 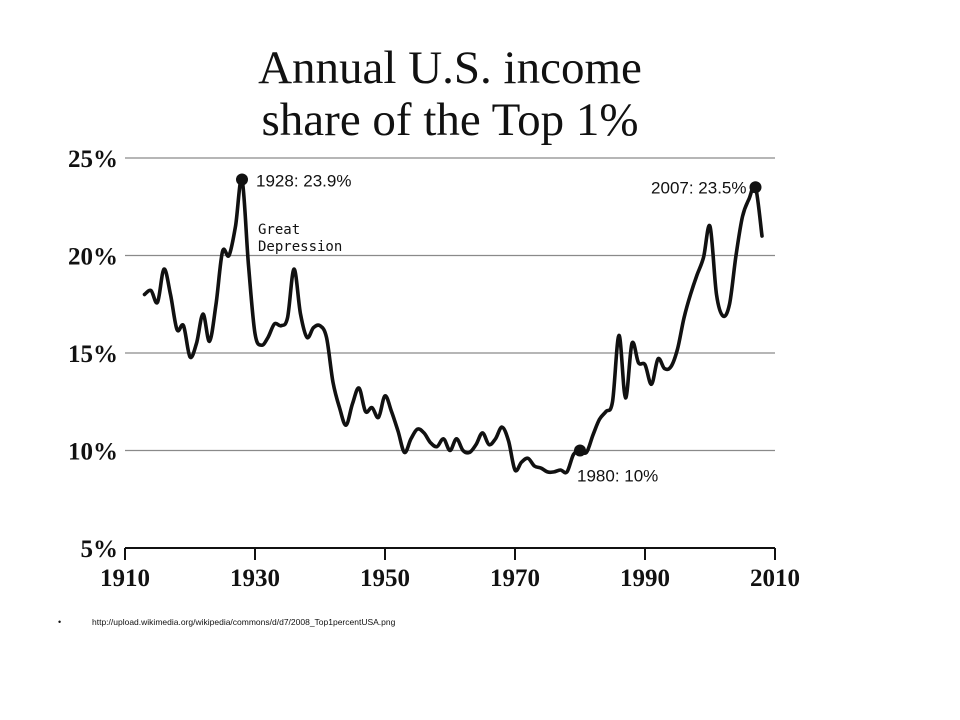 What do you see at coordinates (450, 120) in the screenshot?
I see `chart-title-line-2: share of the Top 1%` at bounding box center [450, 120].